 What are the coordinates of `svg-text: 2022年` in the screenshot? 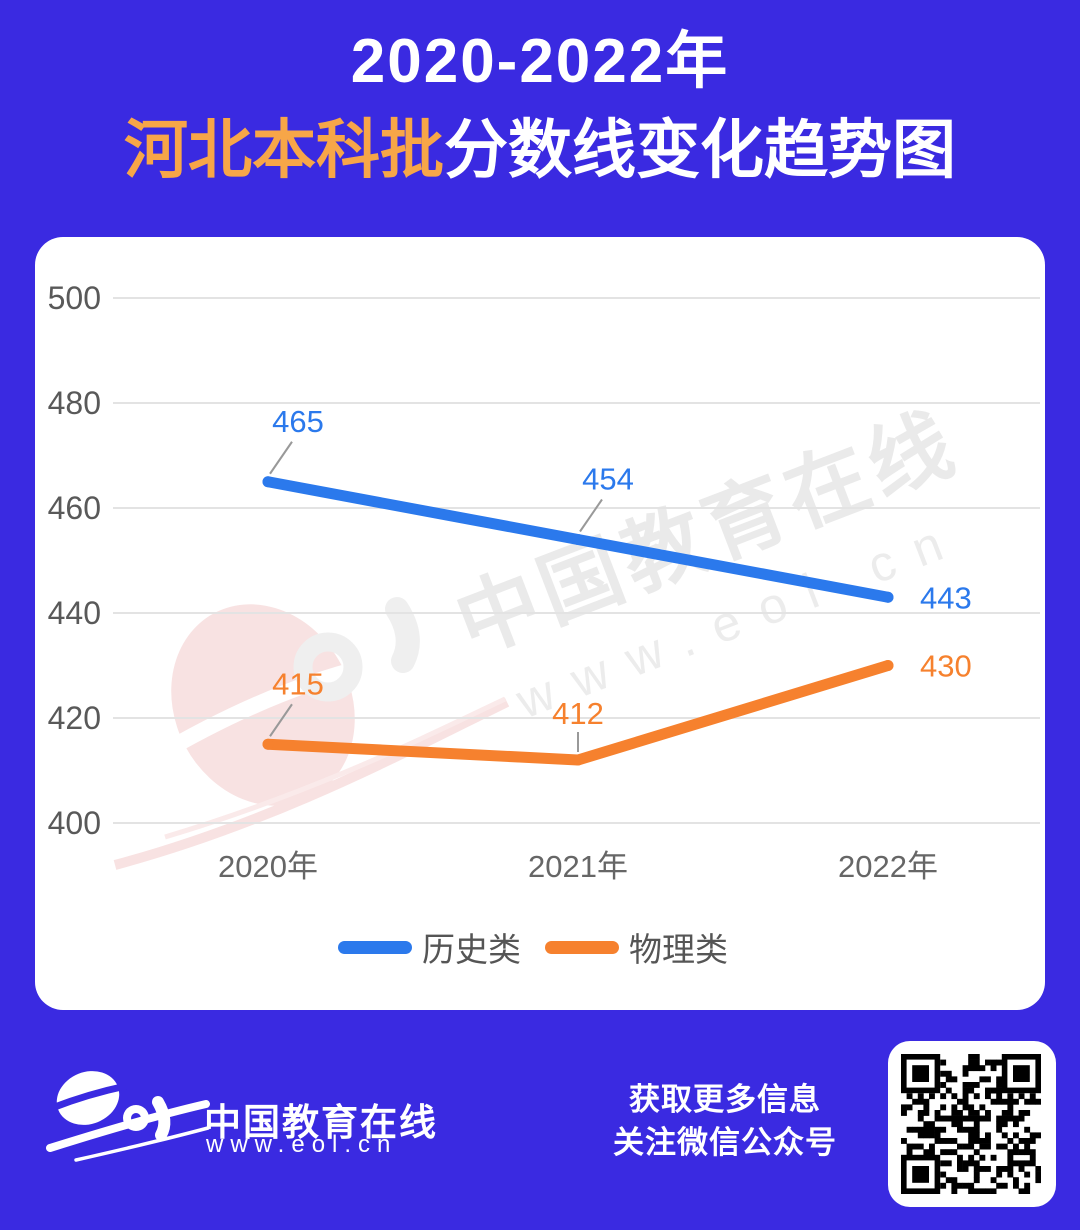 It's located at (888, 866).